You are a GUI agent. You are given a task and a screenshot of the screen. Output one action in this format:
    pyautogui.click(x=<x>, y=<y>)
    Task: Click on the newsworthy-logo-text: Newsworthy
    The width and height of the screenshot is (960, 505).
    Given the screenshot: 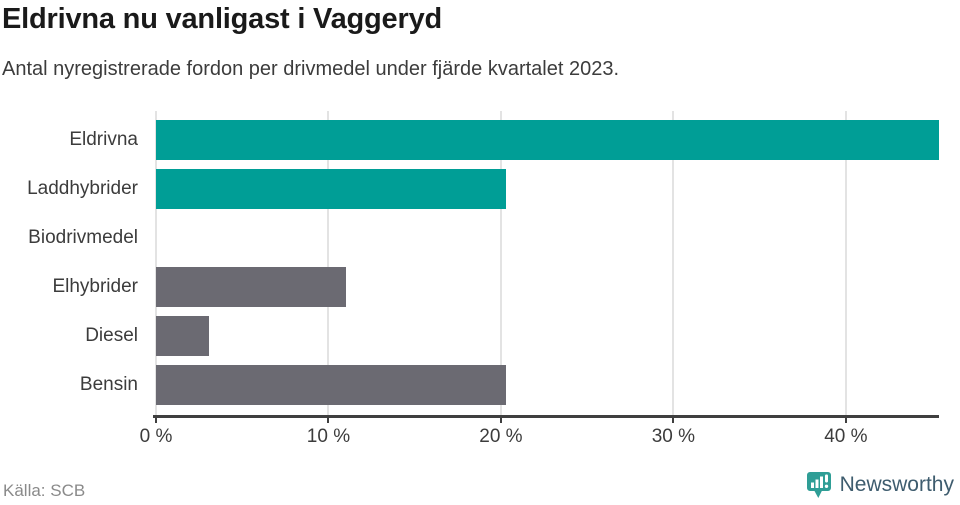 What is the action you would take?
    pyautogui.click(x=896, y=484)
    